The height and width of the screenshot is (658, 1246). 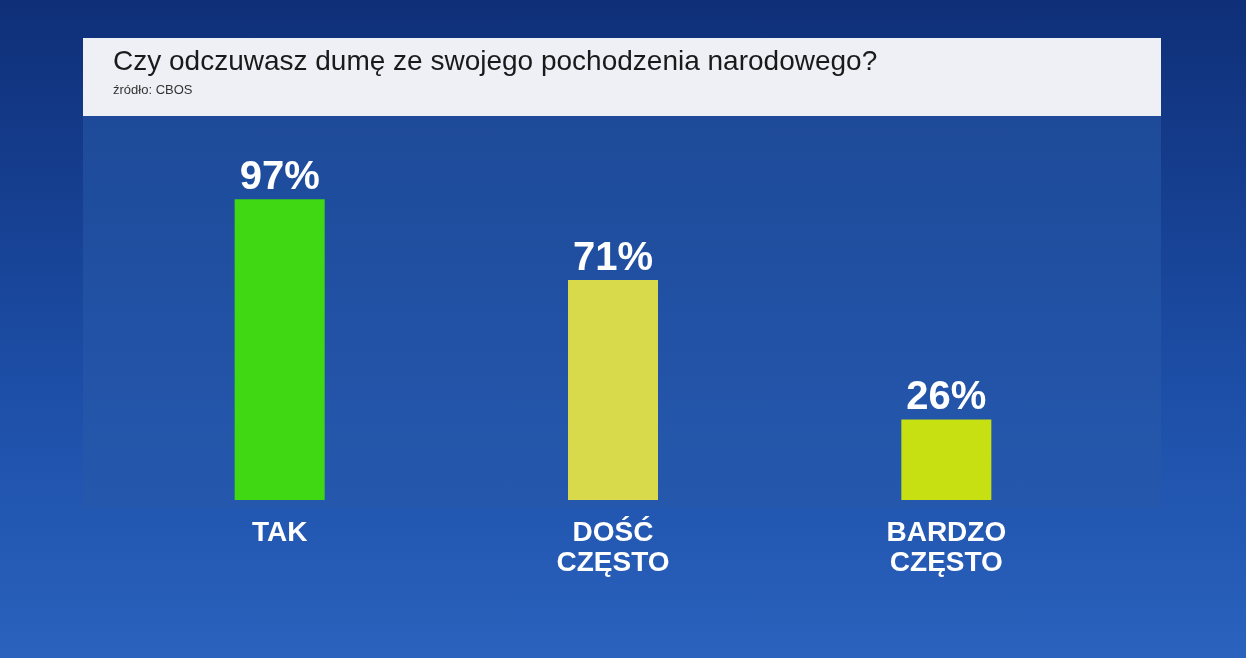 I want to click on chart-title: Czy odczuwasz dumę ze swojego pochodzenia narodowego?, so click(x=495, y=61).